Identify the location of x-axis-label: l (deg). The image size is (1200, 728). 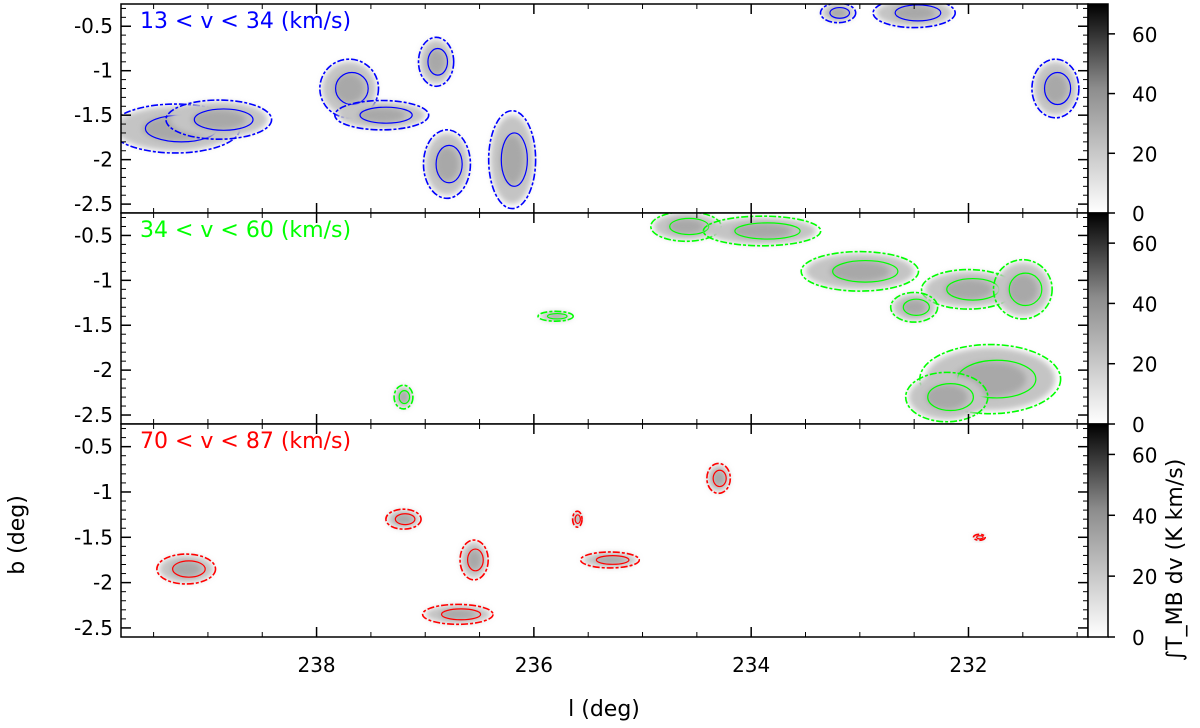
(604, 709).